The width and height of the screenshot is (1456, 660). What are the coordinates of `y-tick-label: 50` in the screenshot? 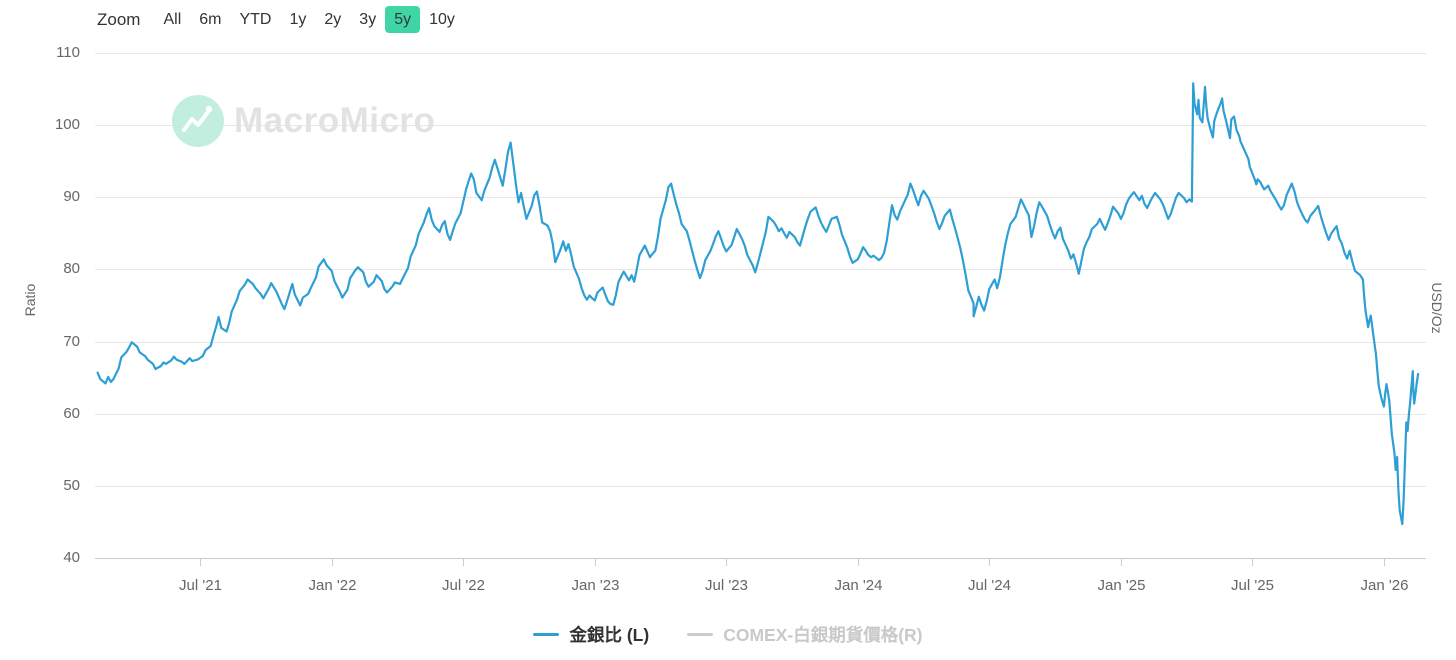 It's located at (71, 485).